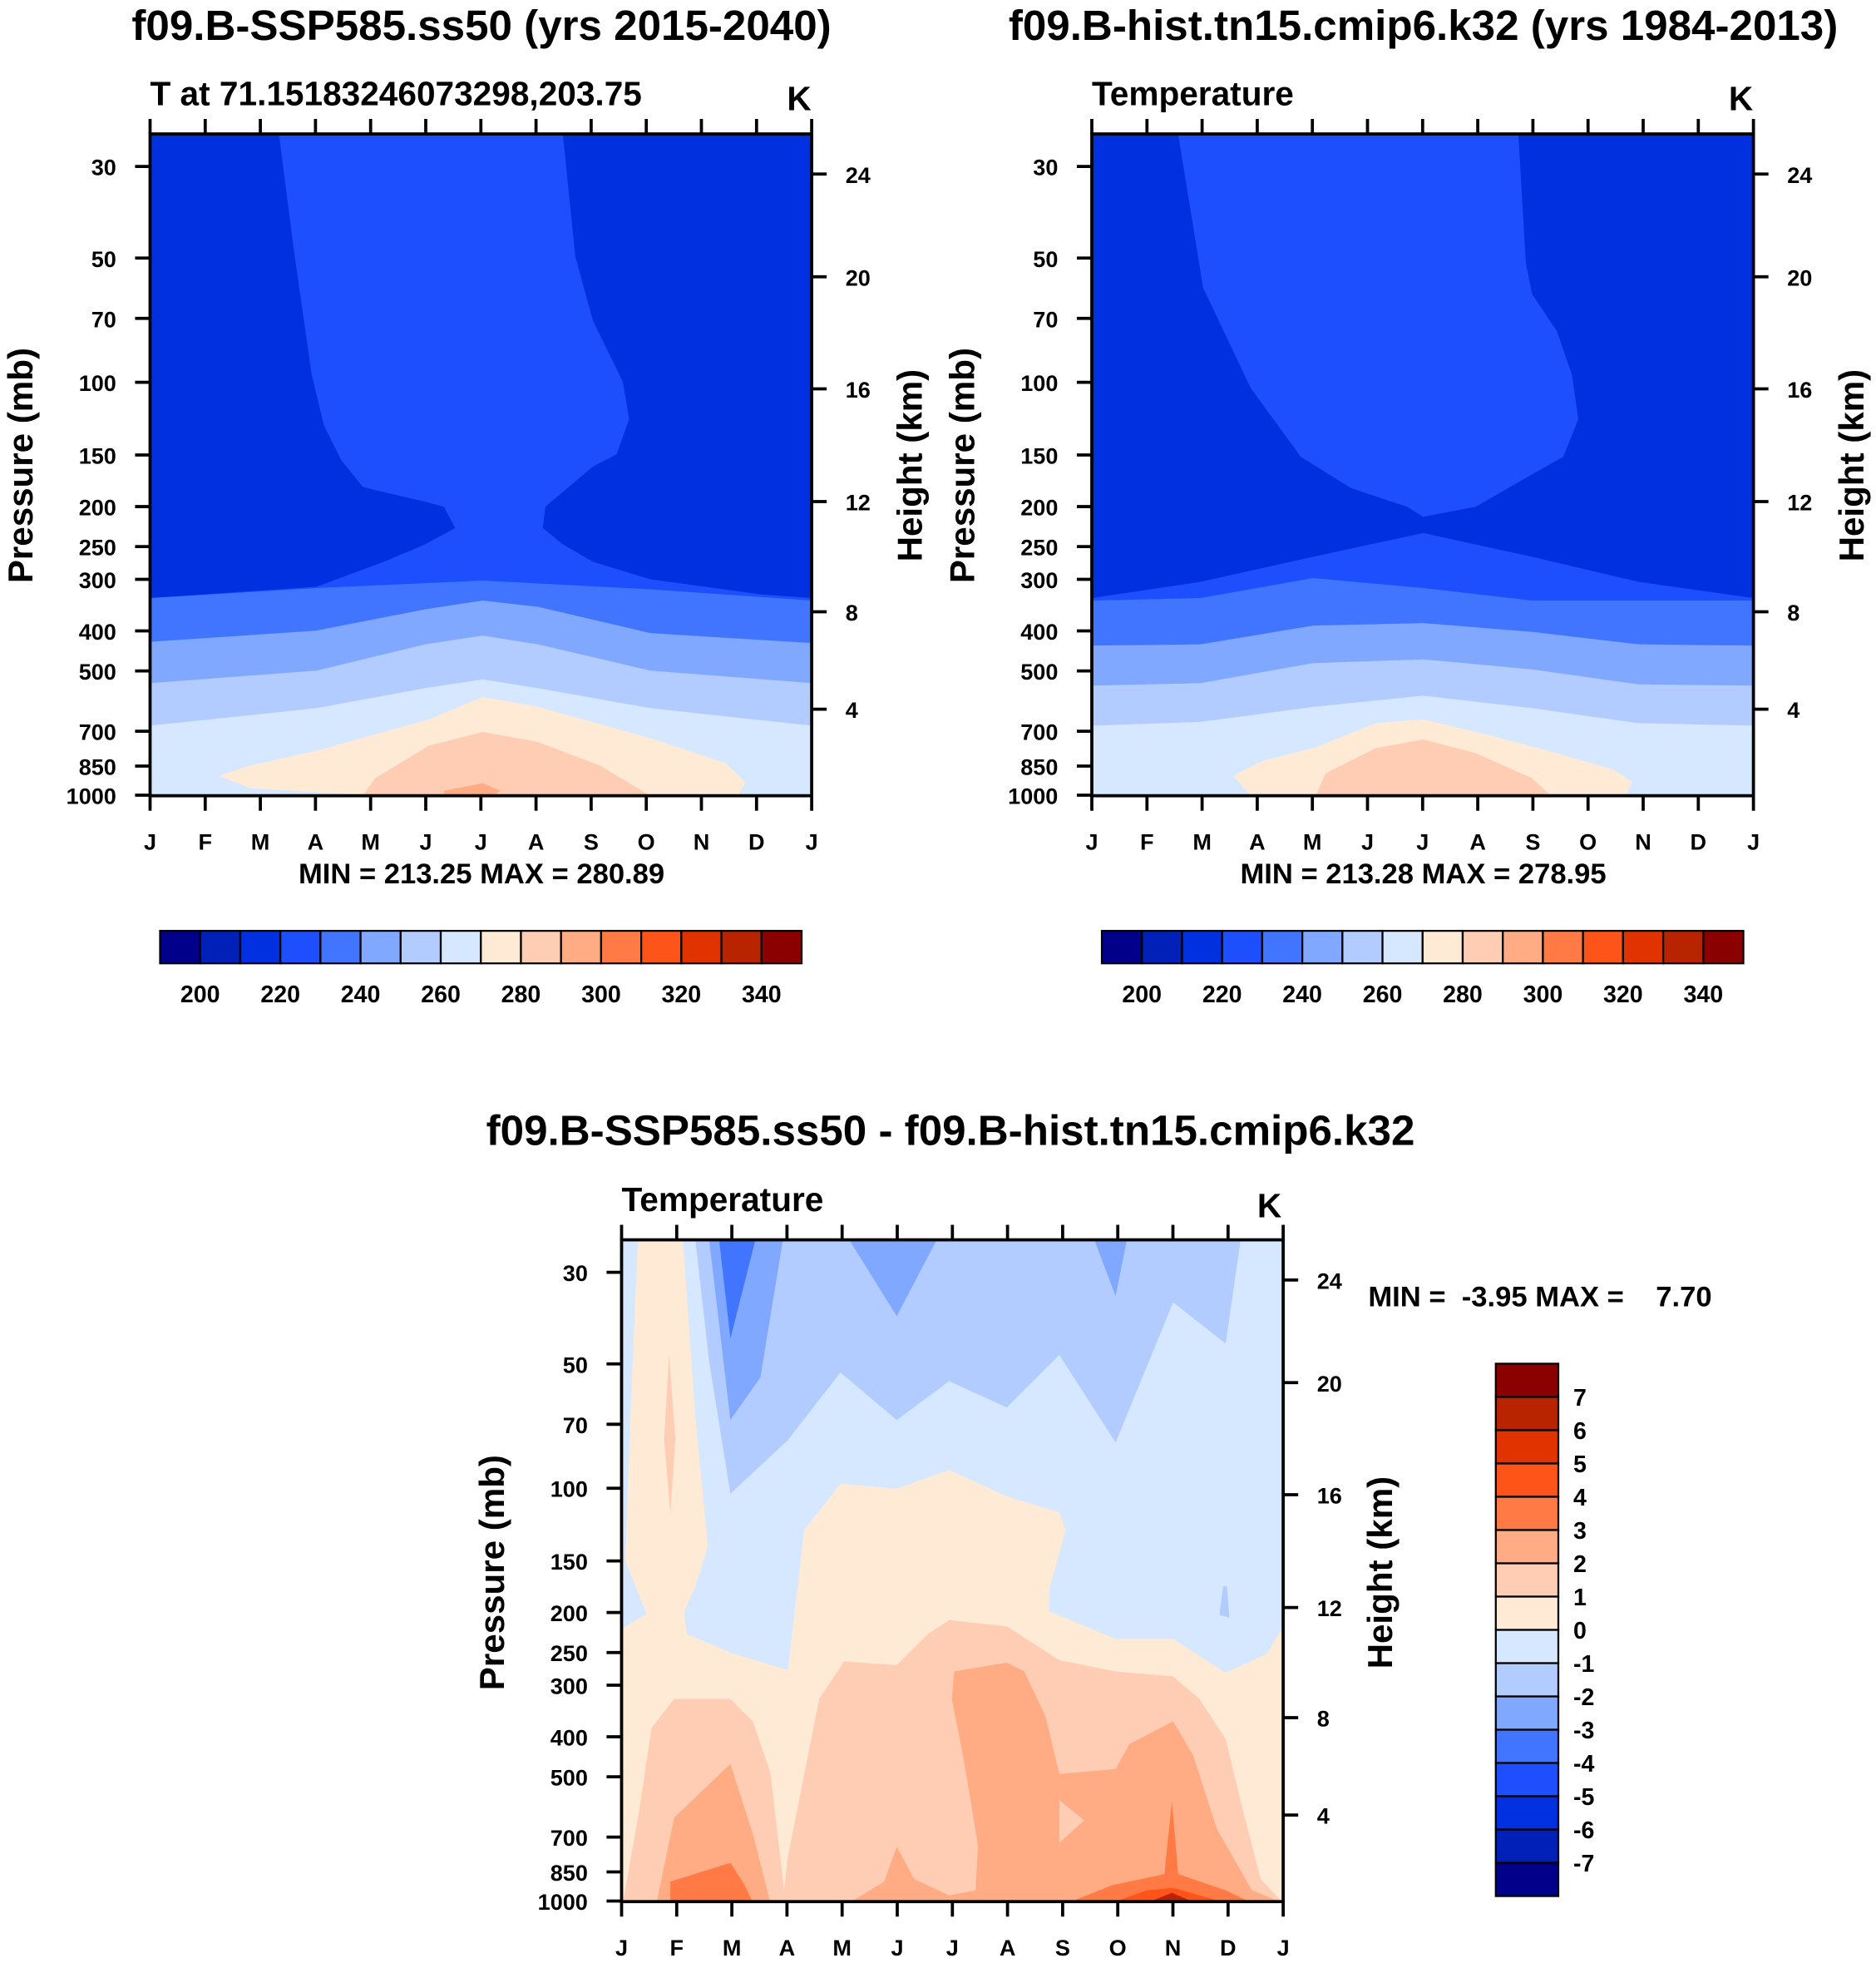 This screenshot has width=1876, height=1963. I want to click on y-axis-label: Pressure (mb), so click(20, 465).